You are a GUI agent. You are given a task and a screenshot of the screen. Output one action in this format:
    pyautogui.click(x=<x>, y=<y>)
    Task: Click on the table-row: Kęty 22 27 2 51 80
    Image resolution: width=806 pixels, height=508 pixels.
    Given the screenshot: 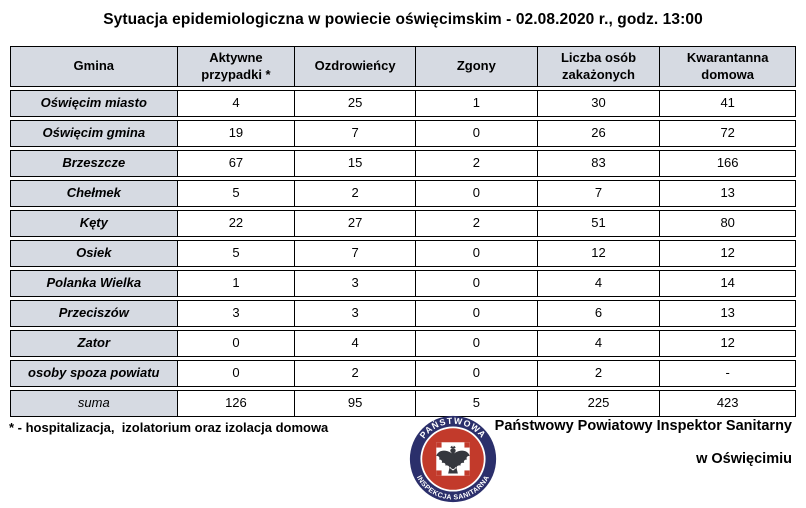 What is the action you would take?
    pyautogui.click(x=403, y=223)
    